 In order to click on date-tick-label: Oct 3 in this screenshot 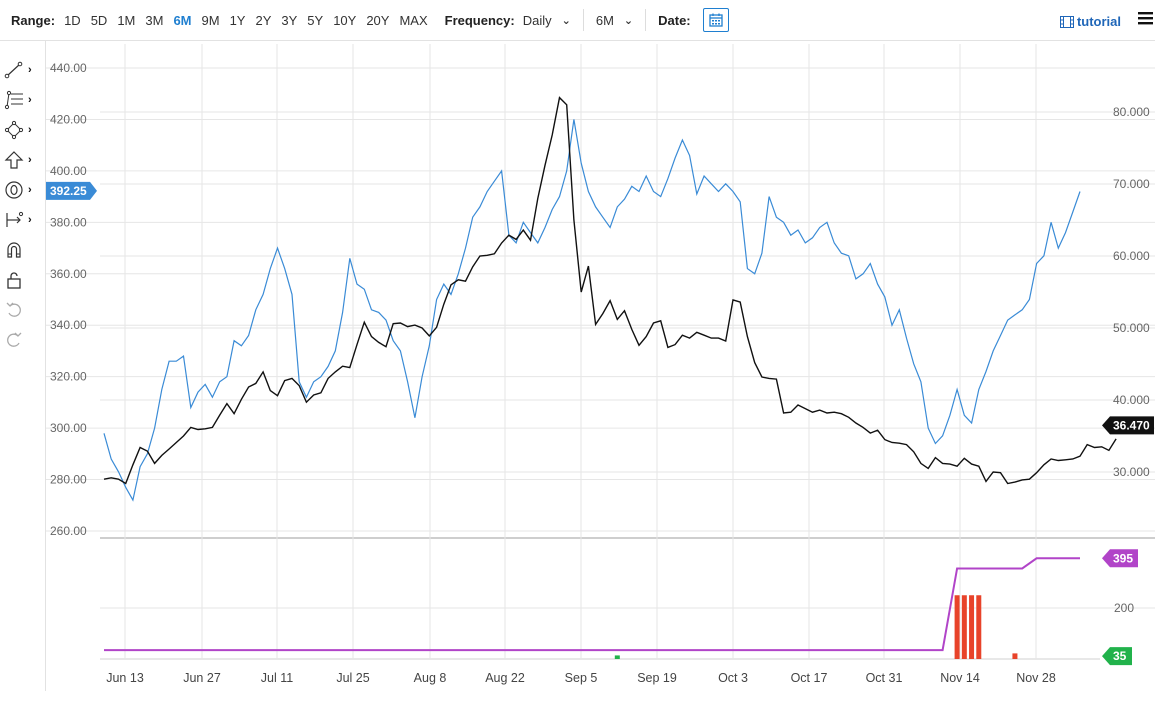, I will do `click(733, 678)`.